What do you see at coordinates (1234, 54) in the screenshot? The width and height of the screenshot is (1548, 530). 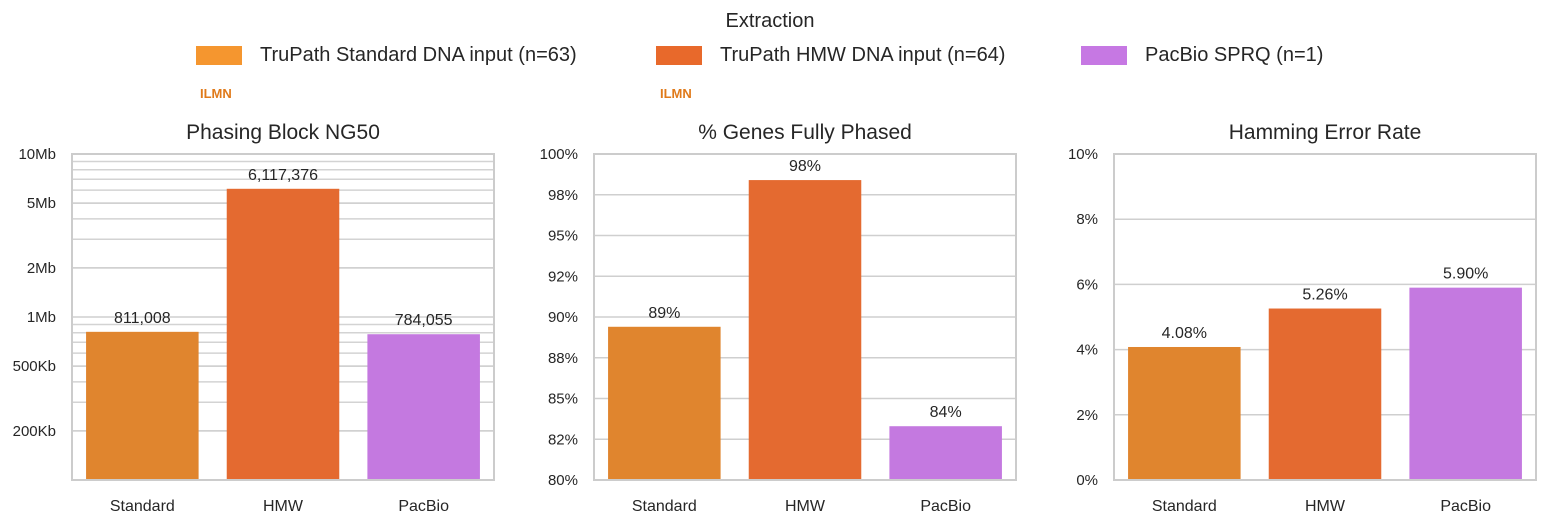 I see `legend-label-pacbio: PacBio SPRQ (n=1)` at bounding box center [1234, 54].